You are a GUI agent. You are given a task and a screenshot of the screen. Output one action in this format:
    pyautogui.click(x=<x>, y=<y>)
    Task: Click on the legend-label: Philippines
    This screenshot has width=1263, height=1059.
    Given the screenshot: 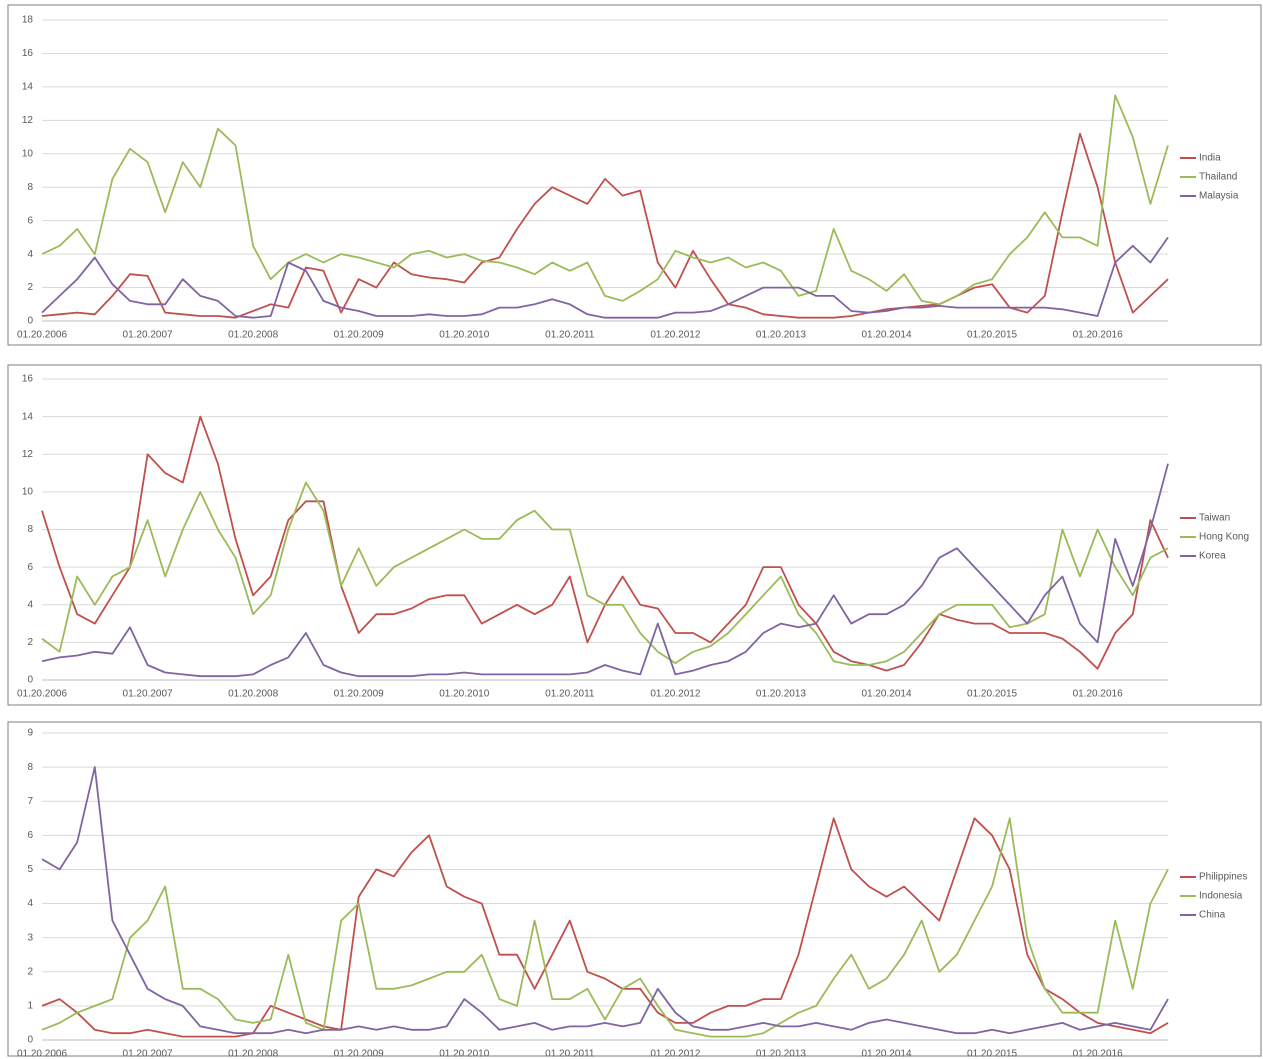 What is the action you would take?
    pyautogui.click(x=1223, y=877)
    